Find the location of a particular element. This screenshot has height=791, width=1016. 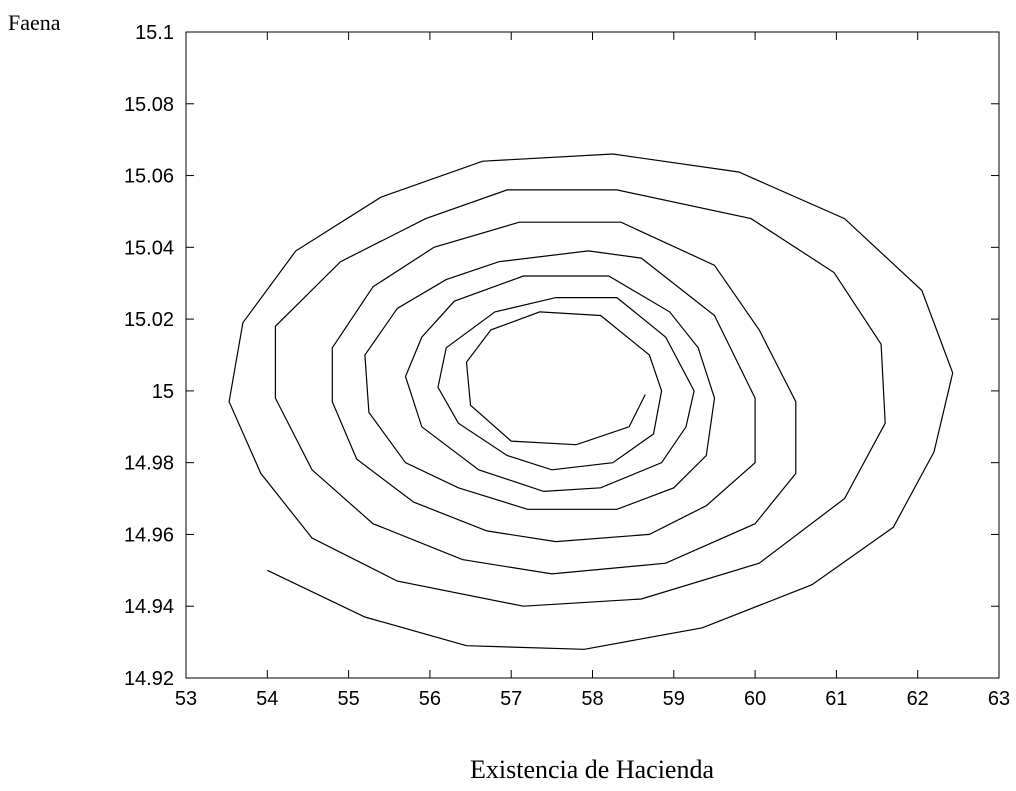

x-tick-label: 60 is located at coordinates (755, 699).